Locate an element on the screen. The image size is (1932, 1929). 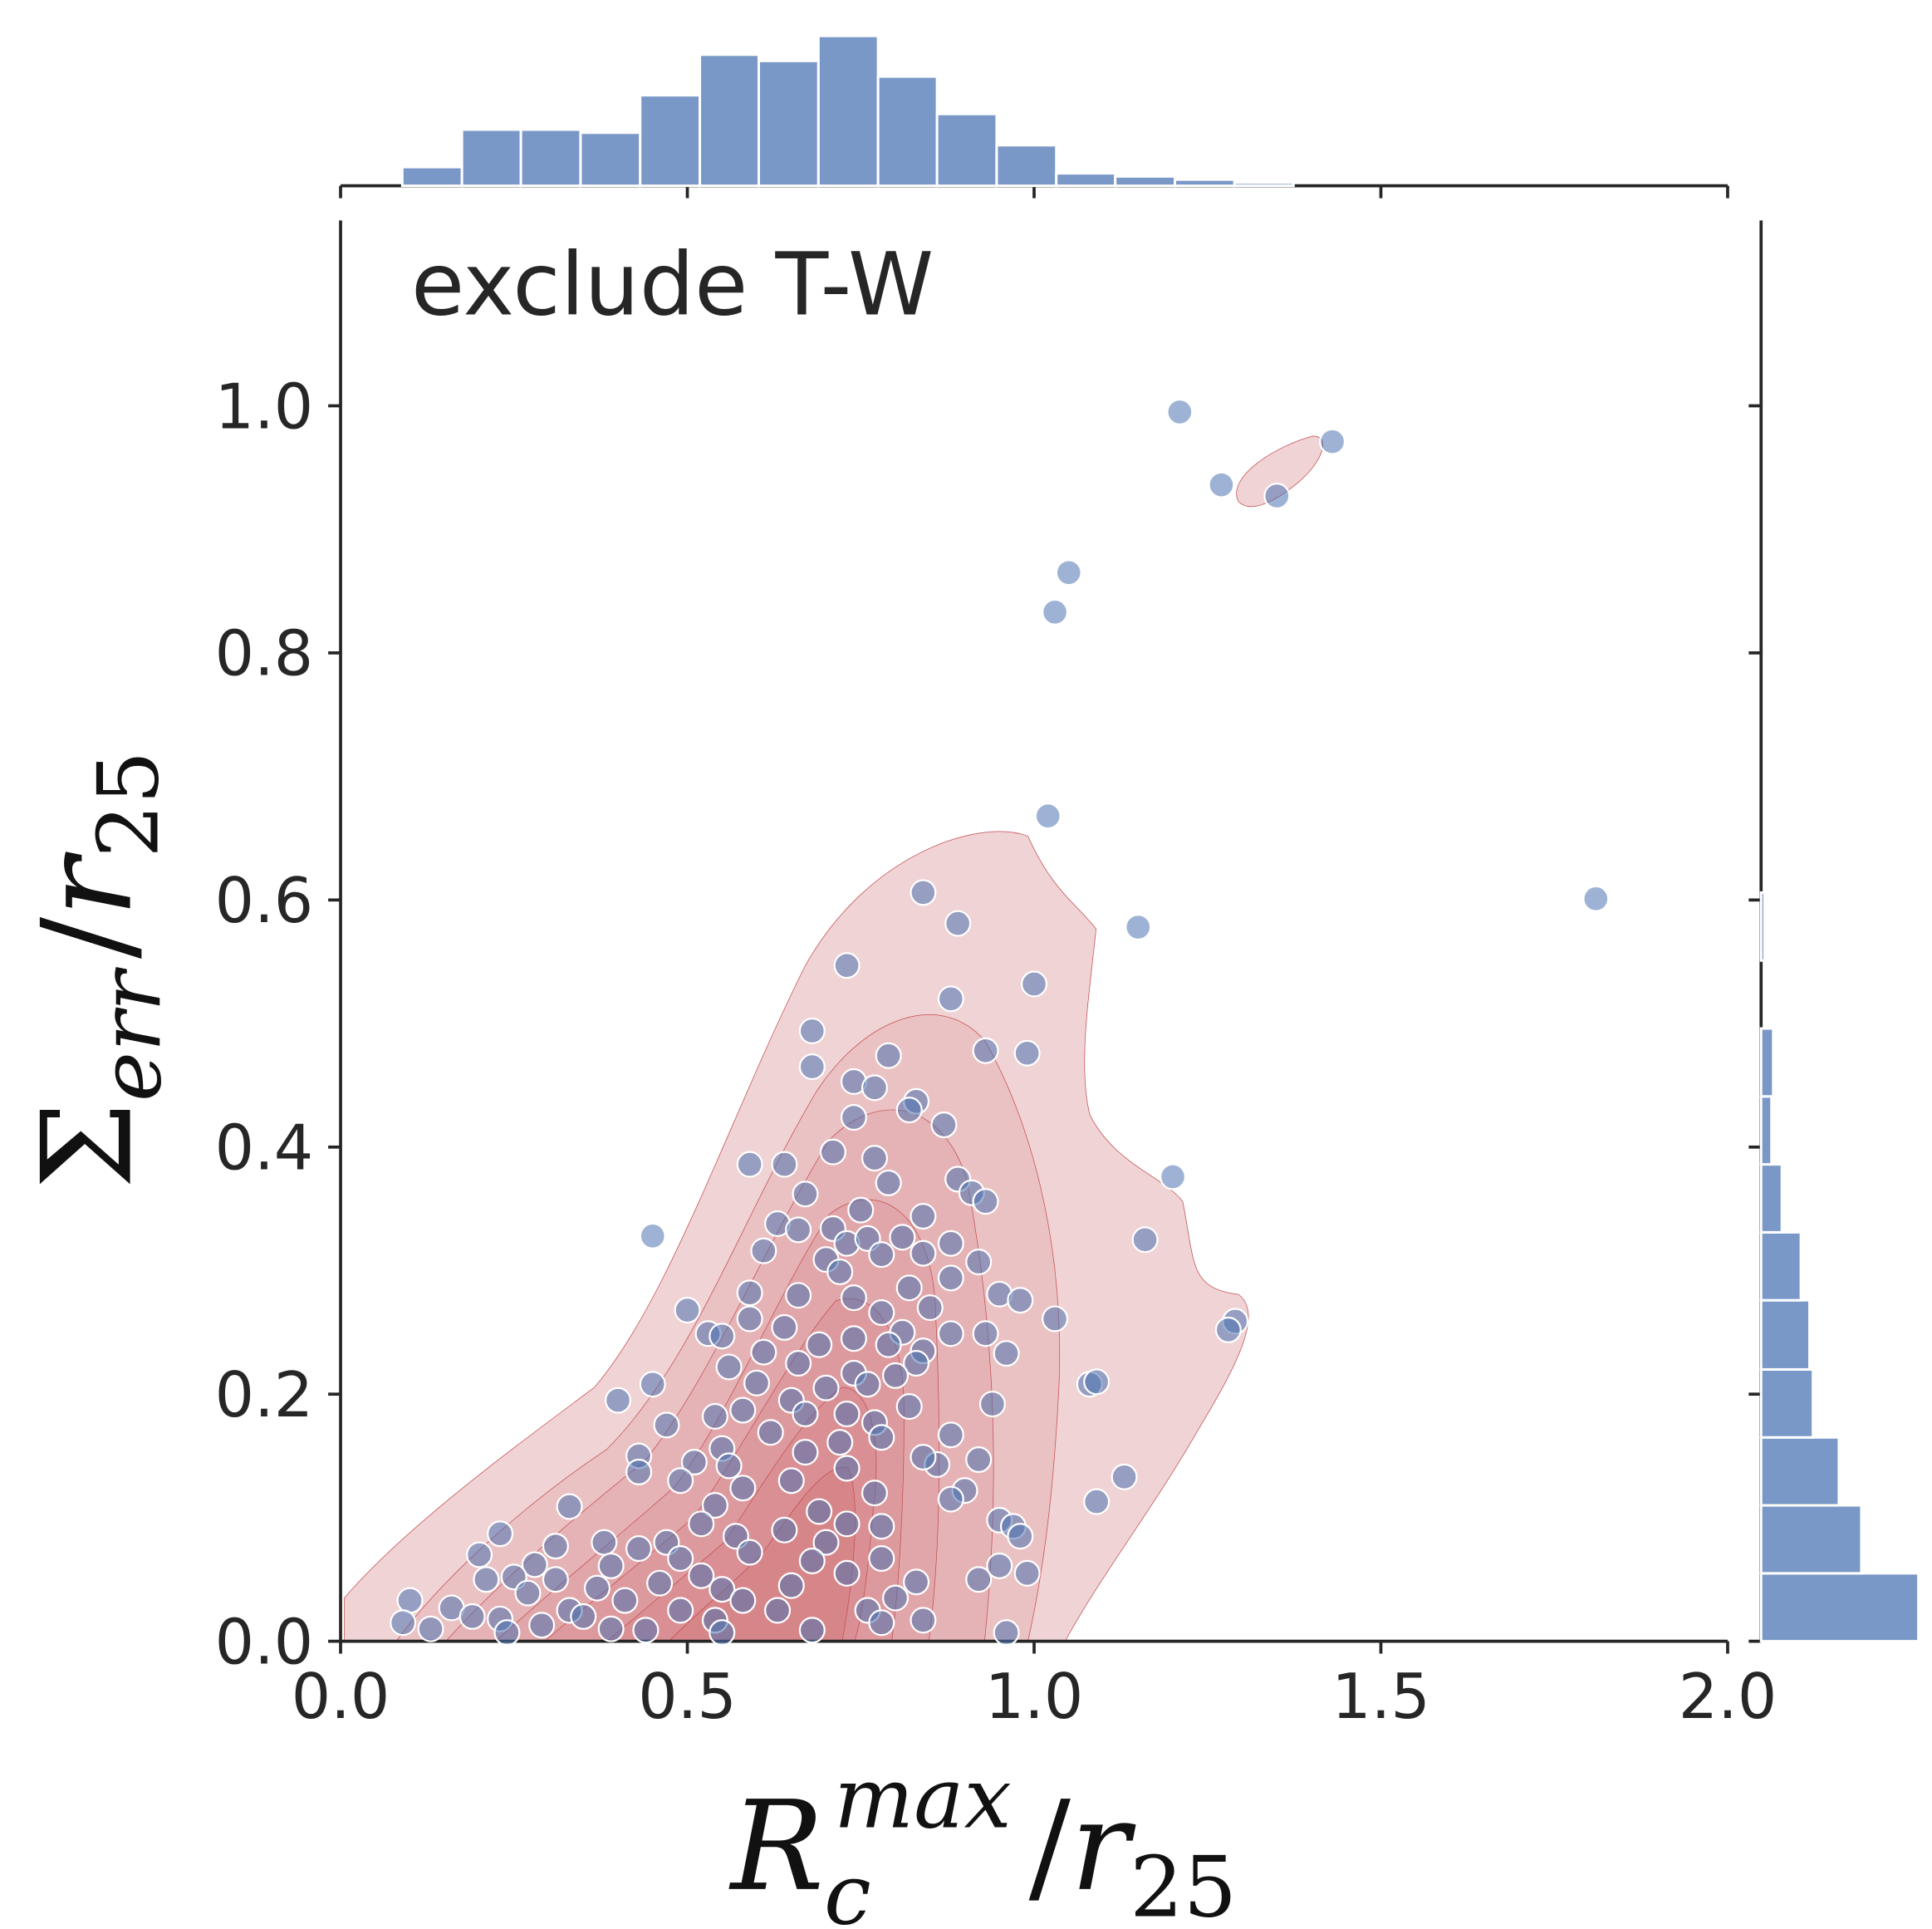
label-part: r is located at coordinates (88, 884).